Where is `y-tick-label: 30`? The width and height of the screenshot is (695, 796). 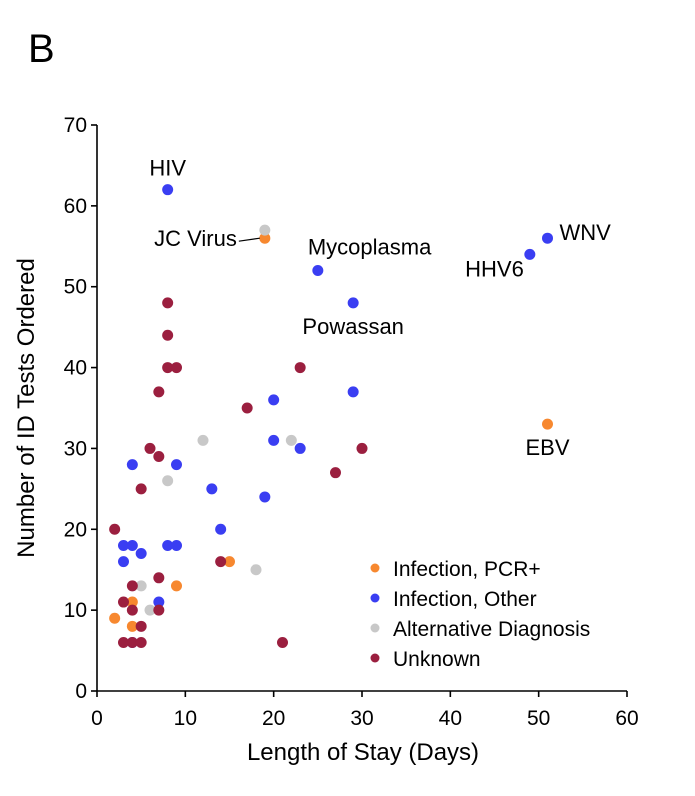 y-tick-label: 30 is located at coordinates (75, 448).